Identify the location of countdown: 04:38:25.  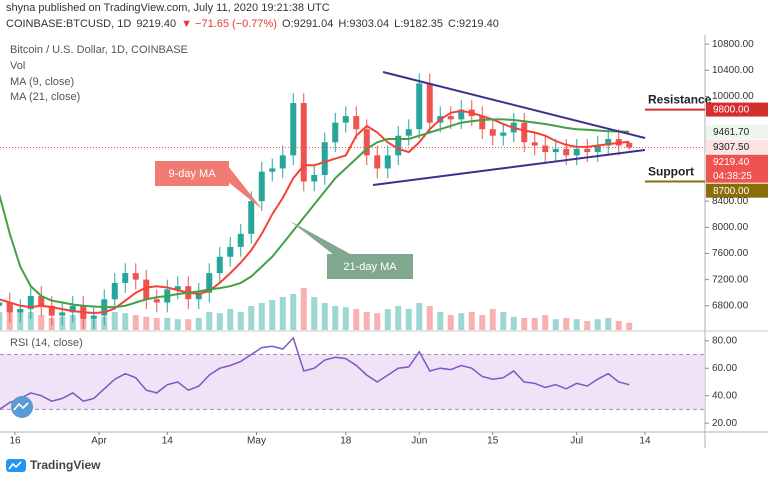
(732, 176).